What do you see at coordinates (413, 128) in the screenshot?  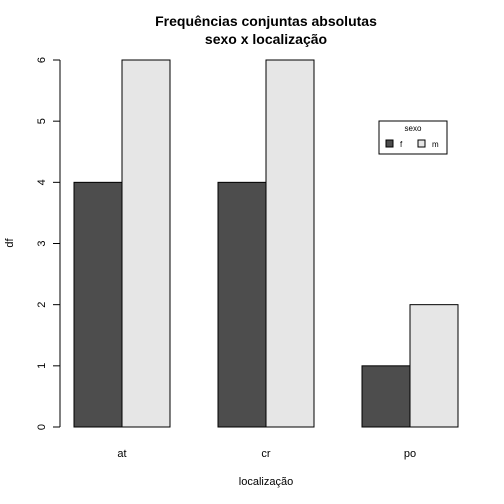 I see `legend-title: sexo` at bounding box center [413, 128].